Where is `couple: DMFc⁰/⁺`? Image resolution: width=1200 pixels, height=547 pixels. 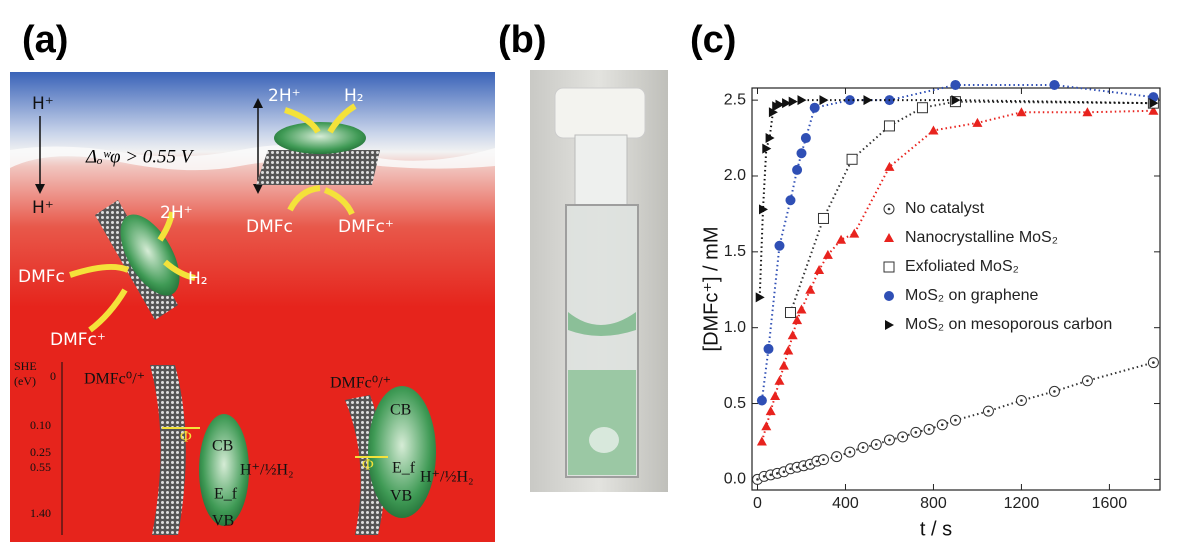 couple: DMFc⁰/⁺ is located at coordinates (114, 379).